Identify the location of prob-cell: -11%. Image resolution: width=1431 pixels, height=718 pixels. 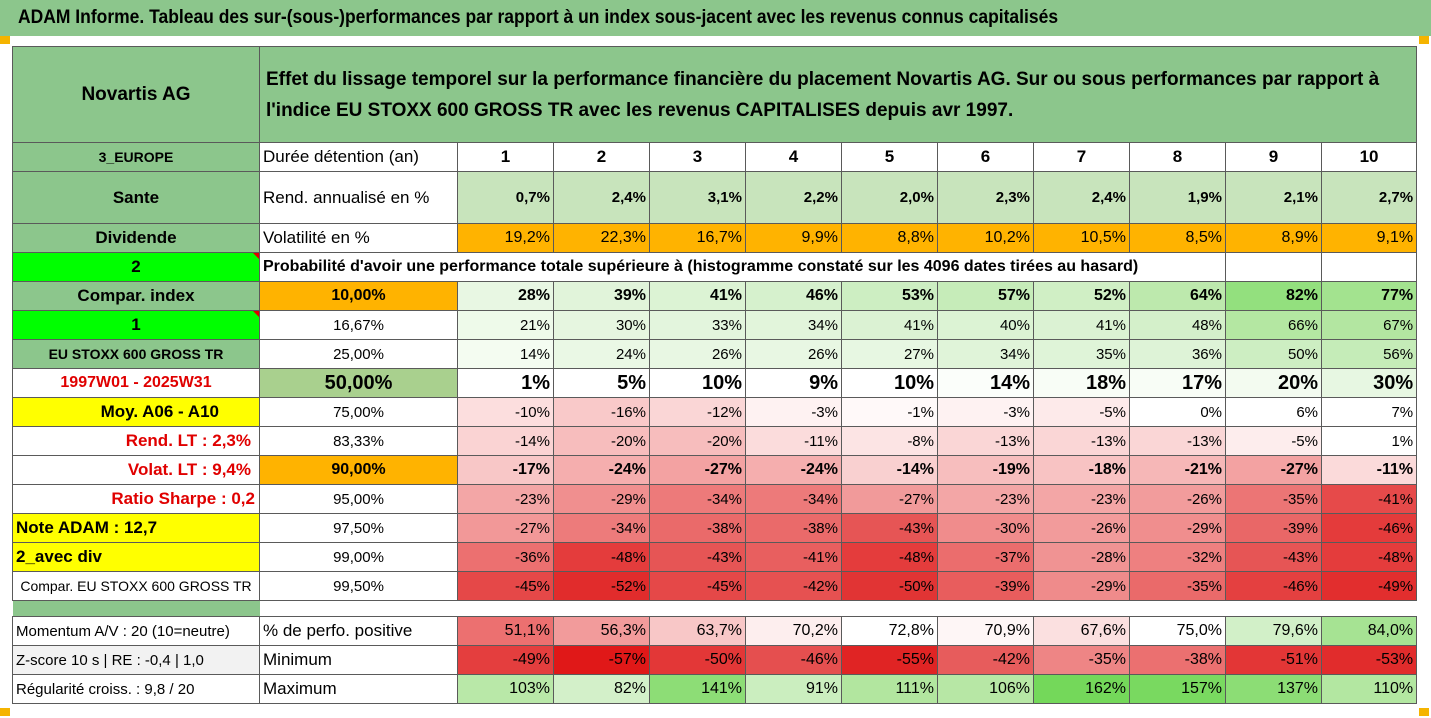
(1369, 470).